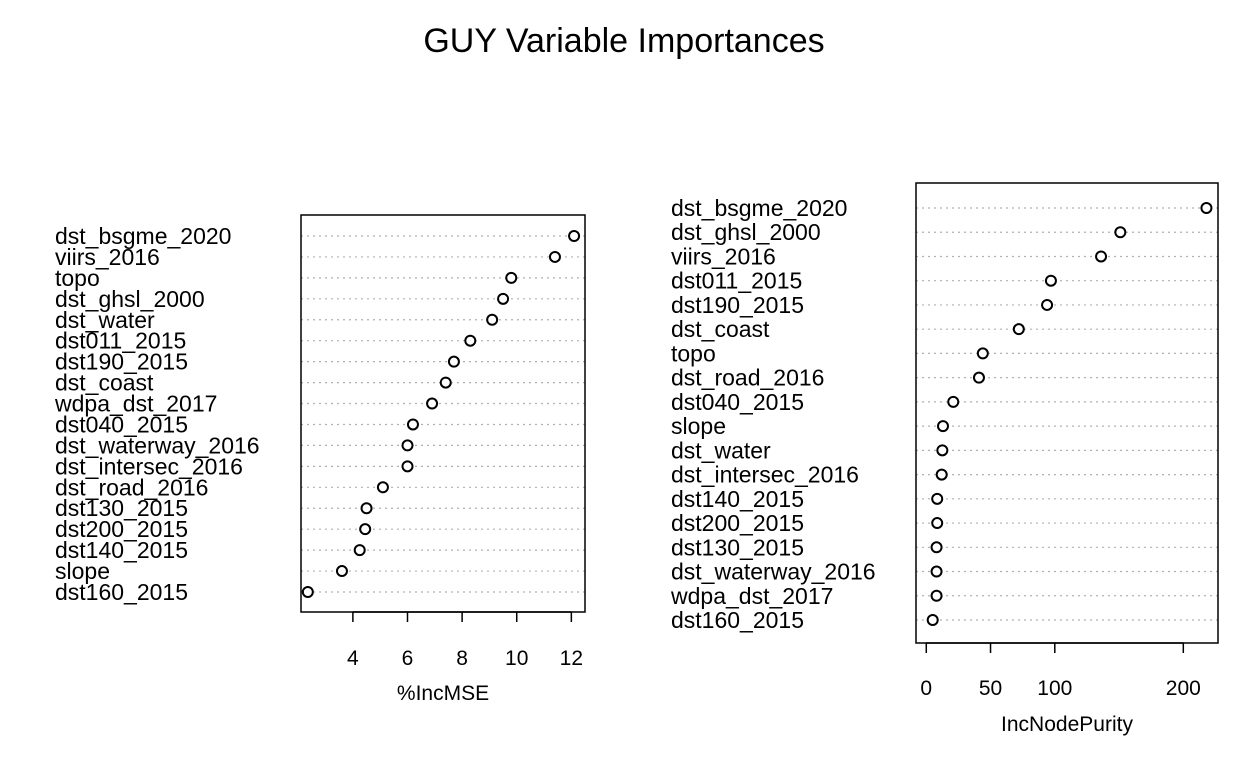 The image size is (1248, 768). What do you see at coordinates (571, 658) in the screenshot?
I see `x-tick-label: 12` at bounding box center [571, 658].